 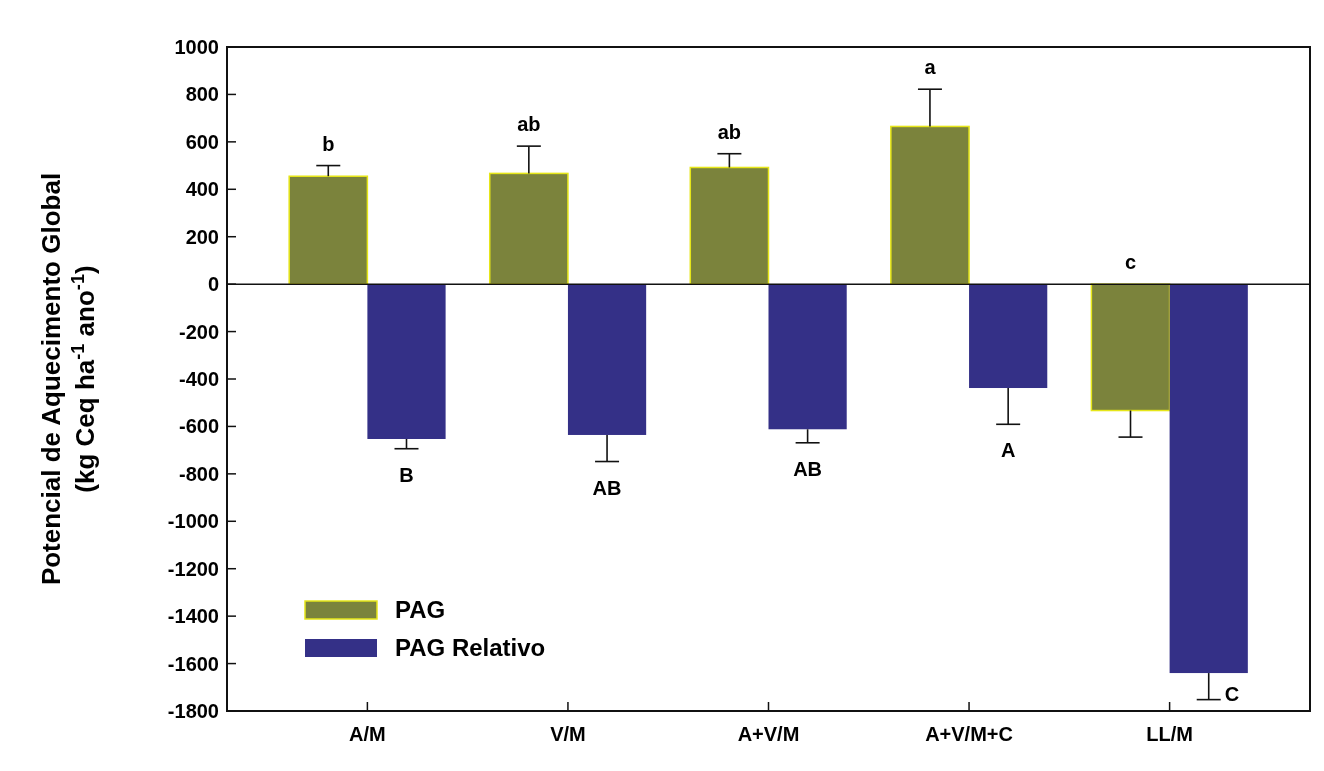 I want to click on y-tick-label: -400, so click(x=198, y=379).